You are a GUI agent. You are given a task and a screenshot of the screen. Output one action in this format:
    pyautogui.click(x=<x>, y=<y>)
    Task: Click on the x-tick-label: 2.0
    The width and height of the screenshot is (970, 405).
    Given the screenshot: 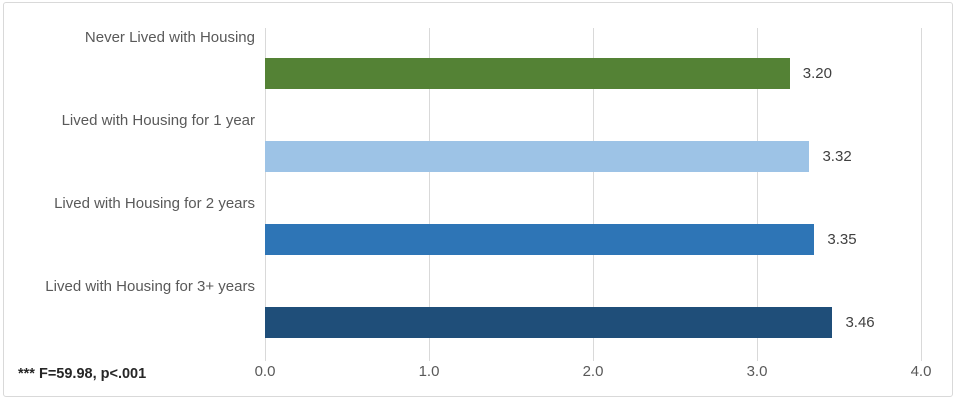 What is the action you would take?
    pyautogui.click(x=593, y=371)
    